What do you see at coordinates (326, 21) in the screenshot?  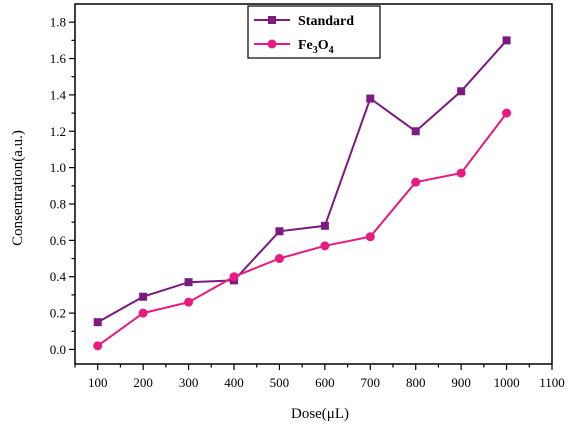 I see `legend-label-standard: Standard` at bounding box center [326, 21].